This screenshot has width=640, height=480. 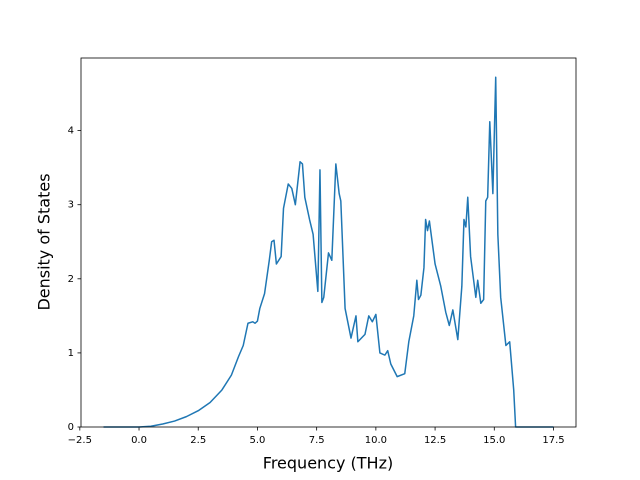 What do you see at coordinates (376, 440) in the screenshot?
I see `x-tick-label: 10.0` at bounding box center [376, 440].